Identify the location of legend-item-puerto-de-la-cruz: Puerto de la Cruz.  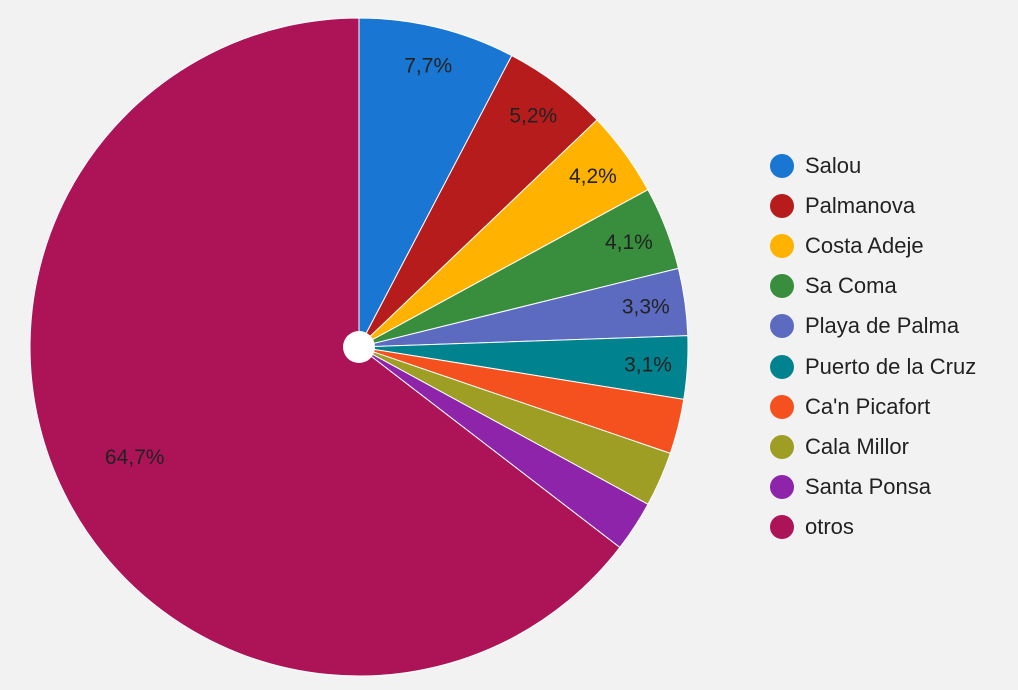
(890, 366).